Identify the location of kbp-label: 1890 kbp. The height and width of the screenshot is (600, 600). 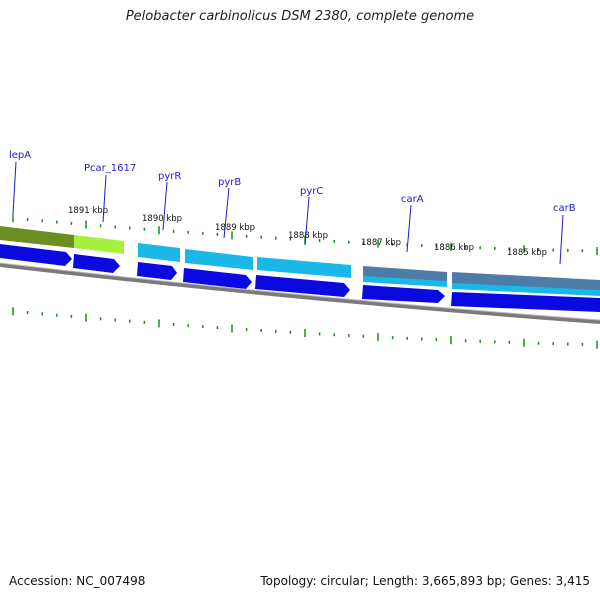
(162, 219).